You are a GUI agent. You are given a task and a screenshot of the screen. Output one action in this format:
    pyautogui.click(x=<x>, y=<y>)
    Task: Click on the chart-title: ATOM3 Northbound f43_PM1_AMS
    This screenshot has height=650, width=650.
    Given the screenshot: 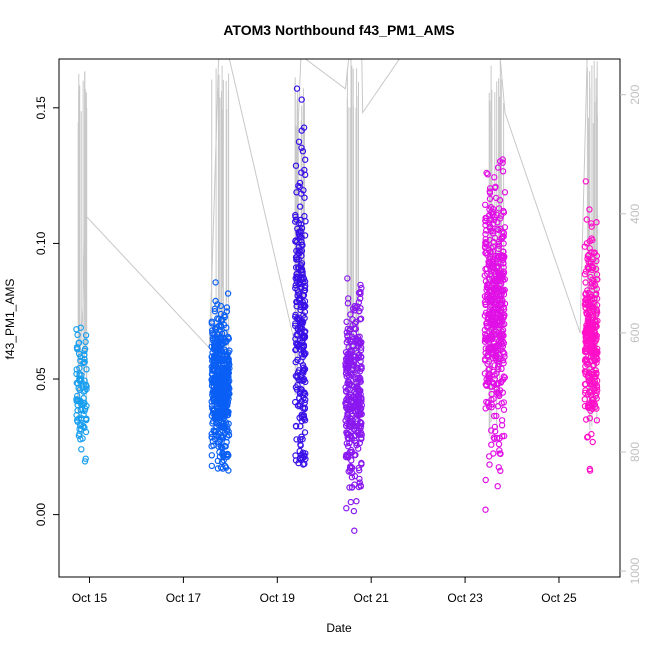 What is the action you would take?
    pyautogui.click(x=338, y=30)
    